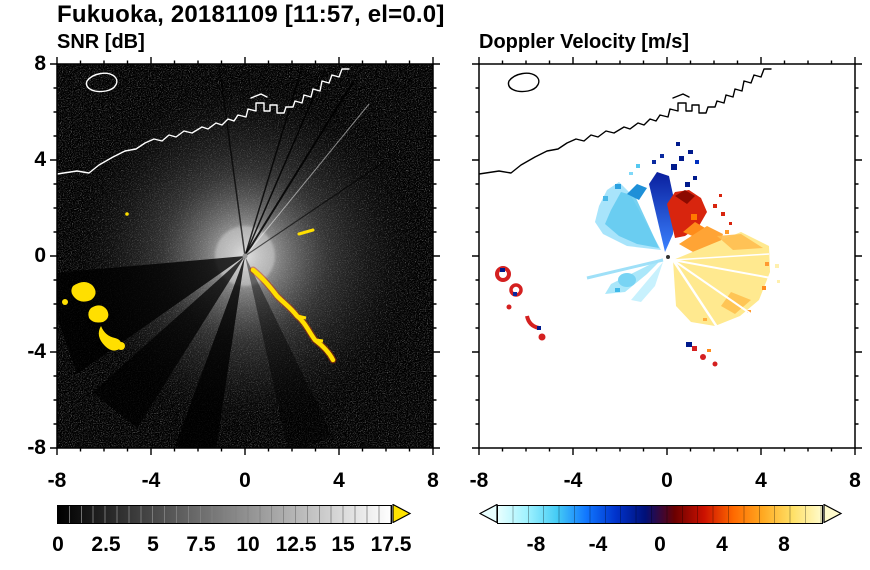  Describe the element at coordinates (201, 544) in the screenshot. I see `colorbar-tick-label: 7.5` at that location.